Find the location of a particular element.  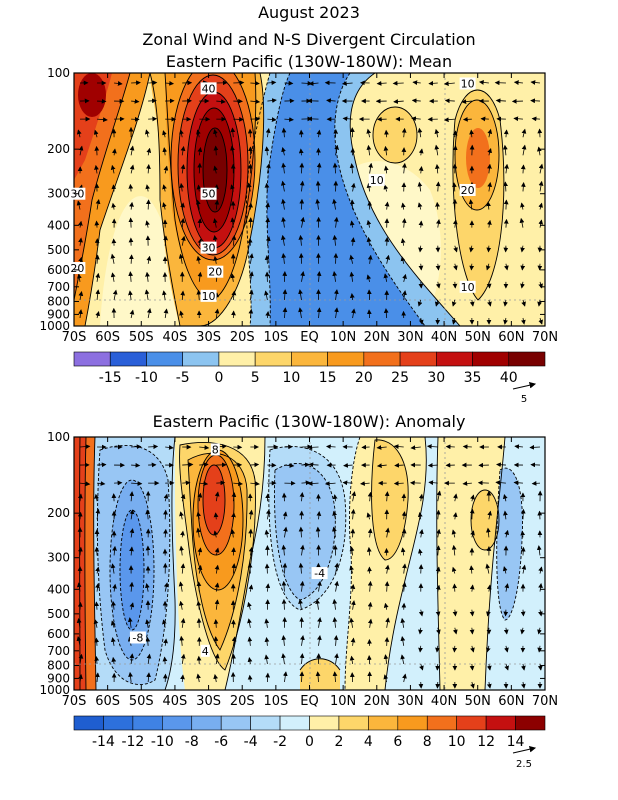

mean-colorbar-swatch is located at coordinates (527, 359).